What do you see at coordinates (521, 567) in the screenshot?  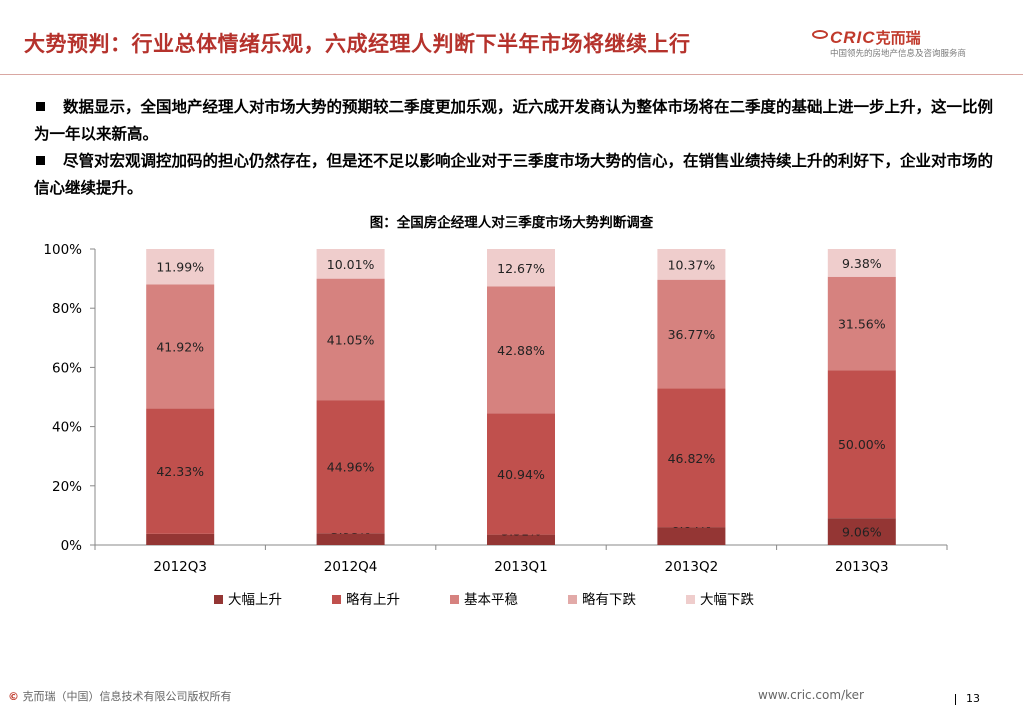 I see `x-tick-label: 2013Q1` at bounding box center [521, 567].